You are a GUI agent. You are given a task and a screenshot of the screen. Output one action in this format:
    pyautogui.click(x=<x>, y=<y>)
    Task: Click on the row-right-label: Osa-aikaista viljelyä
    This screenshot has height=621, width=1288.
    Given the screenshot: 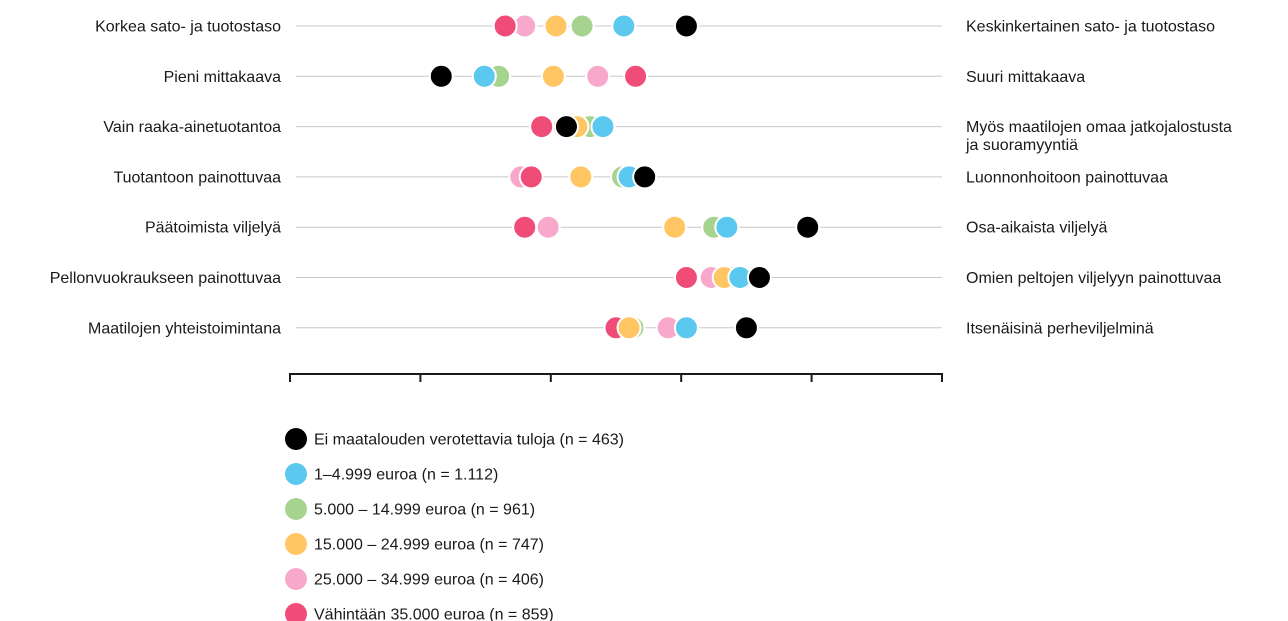 What is the action you would take?
    pyautogui.click(x=1036, y=228)
    